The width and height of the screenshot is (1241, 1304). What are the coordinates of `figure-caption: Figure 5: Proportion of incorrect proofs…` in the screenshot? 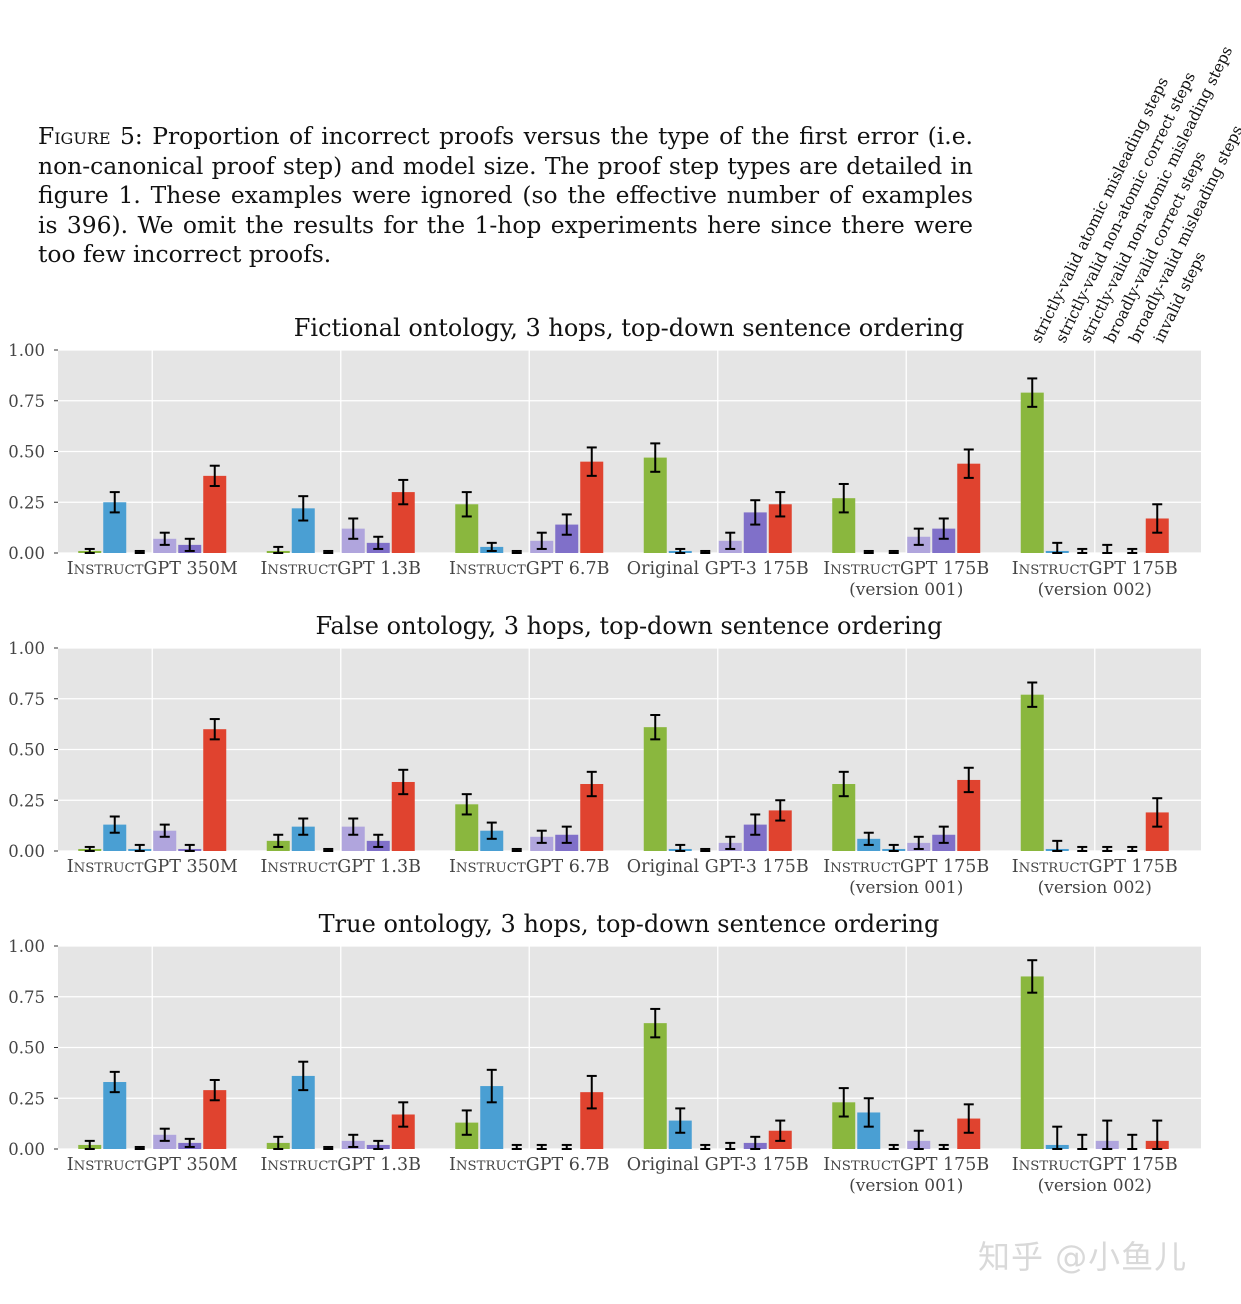 It's located at (505, 196).